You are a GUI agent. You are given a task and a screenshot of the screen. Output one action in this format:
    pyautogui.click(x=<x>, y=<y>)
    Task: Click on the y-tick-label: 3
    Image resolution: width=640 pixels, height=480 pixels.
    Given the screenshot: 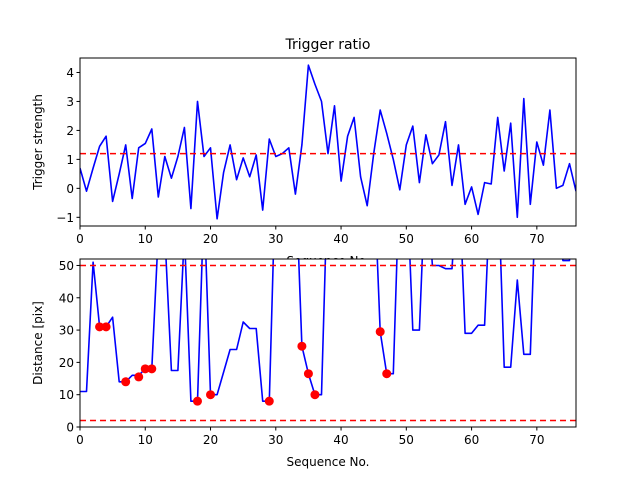 What is the action you would take?
    pyautogui.click(x=70, y=102)
    